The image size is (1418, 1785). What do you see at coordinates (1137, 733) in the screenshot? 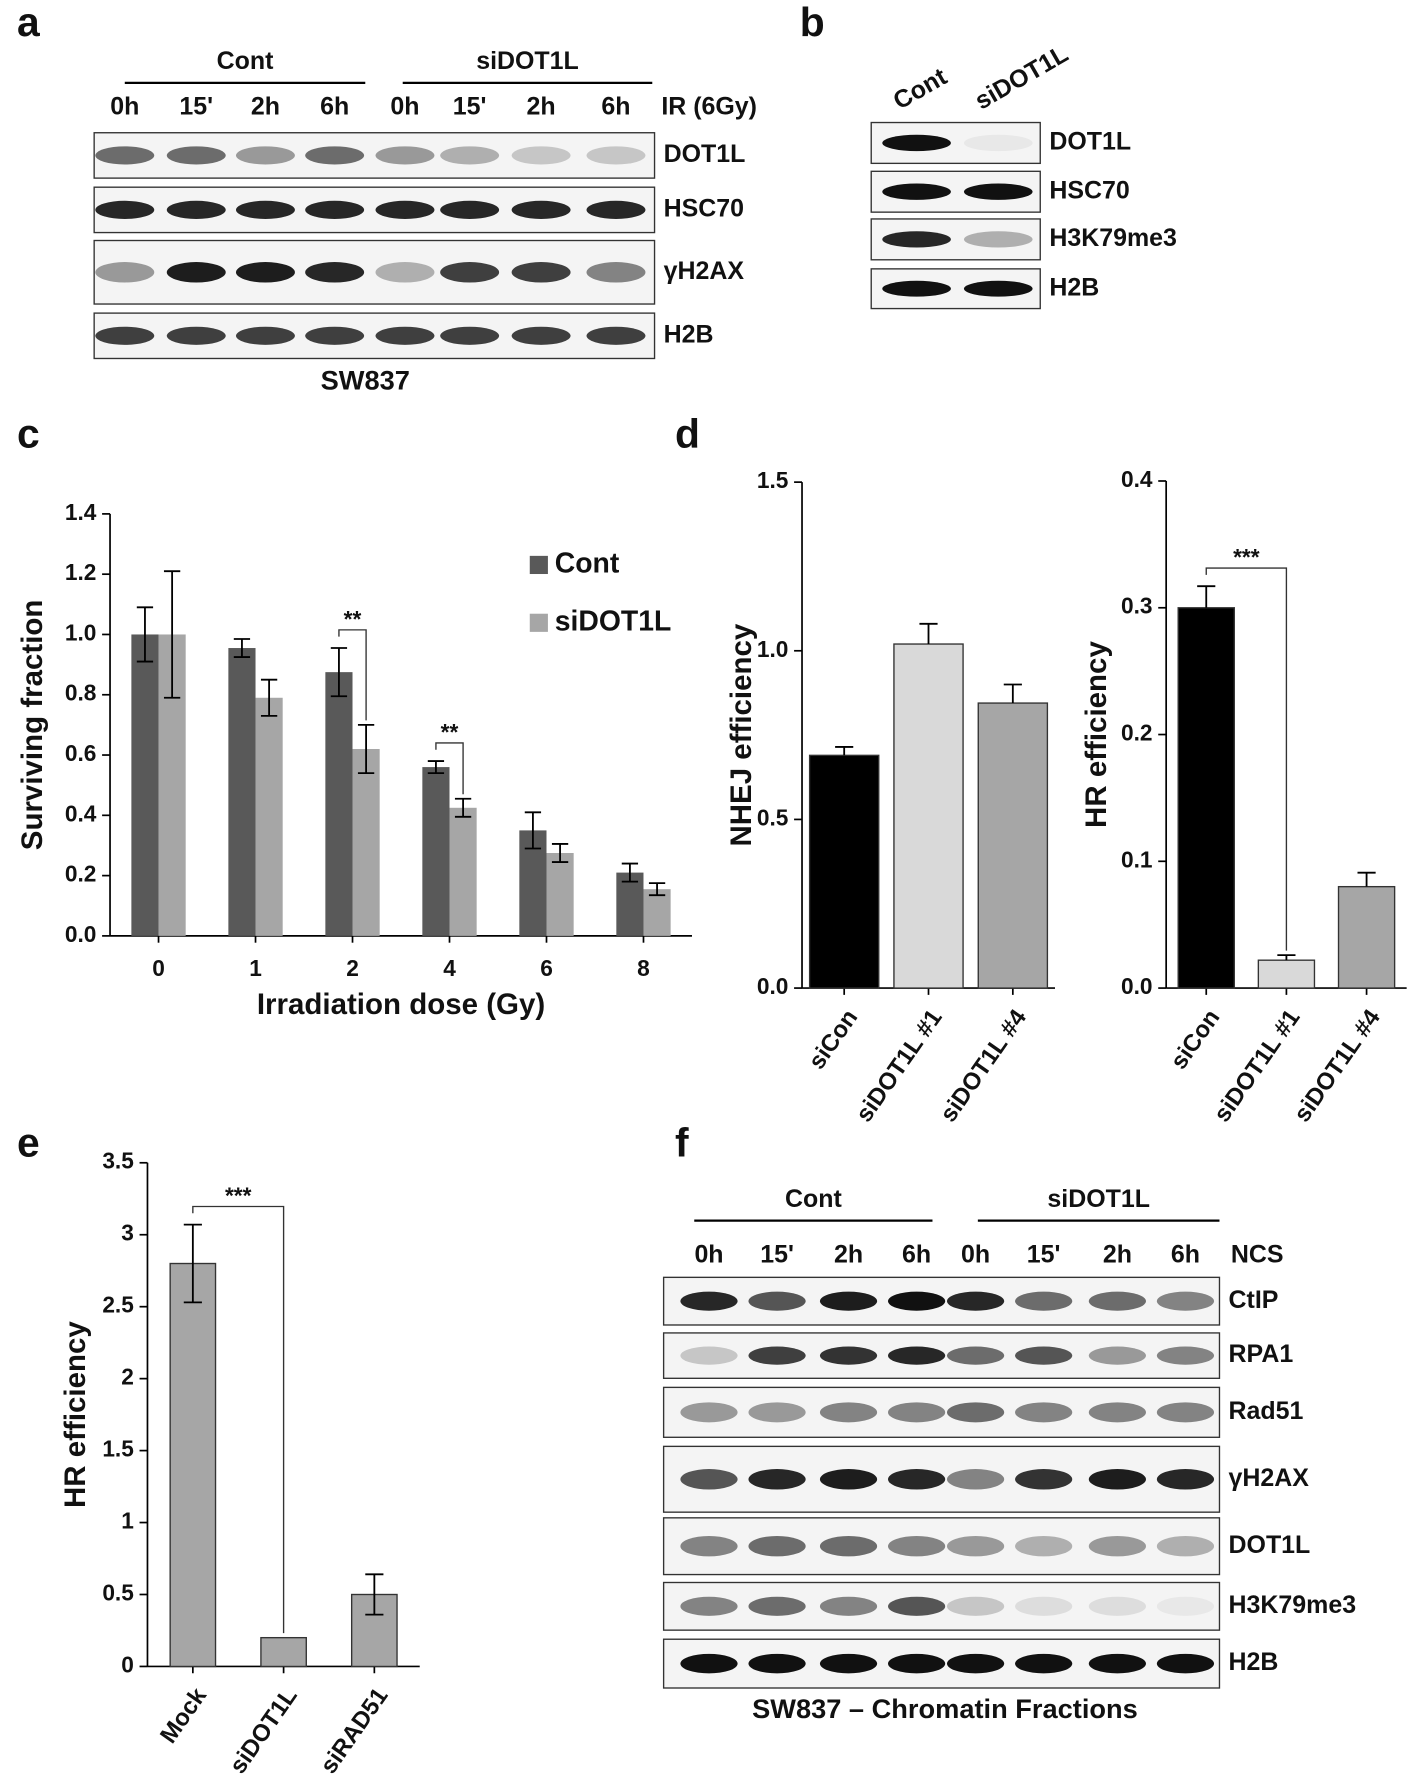
I see `y-tick-label: 0.2` at bounding box center [1137, 733].